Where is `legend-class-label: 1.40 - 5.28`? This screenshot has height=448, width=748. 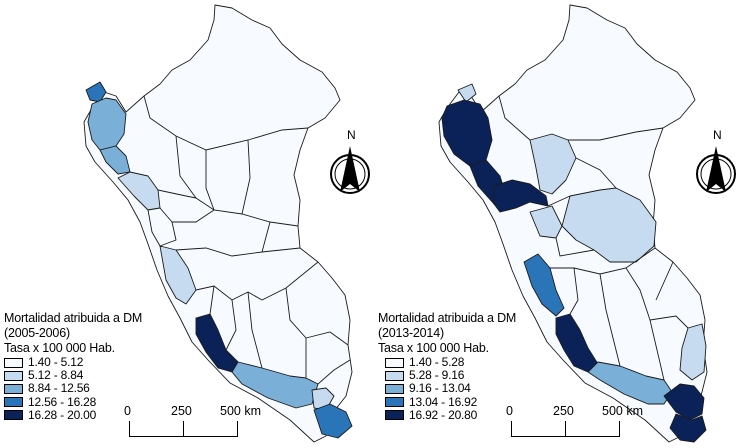
legend-class-label: 1.40 - 5.28 is located at coordinates (437, 362).